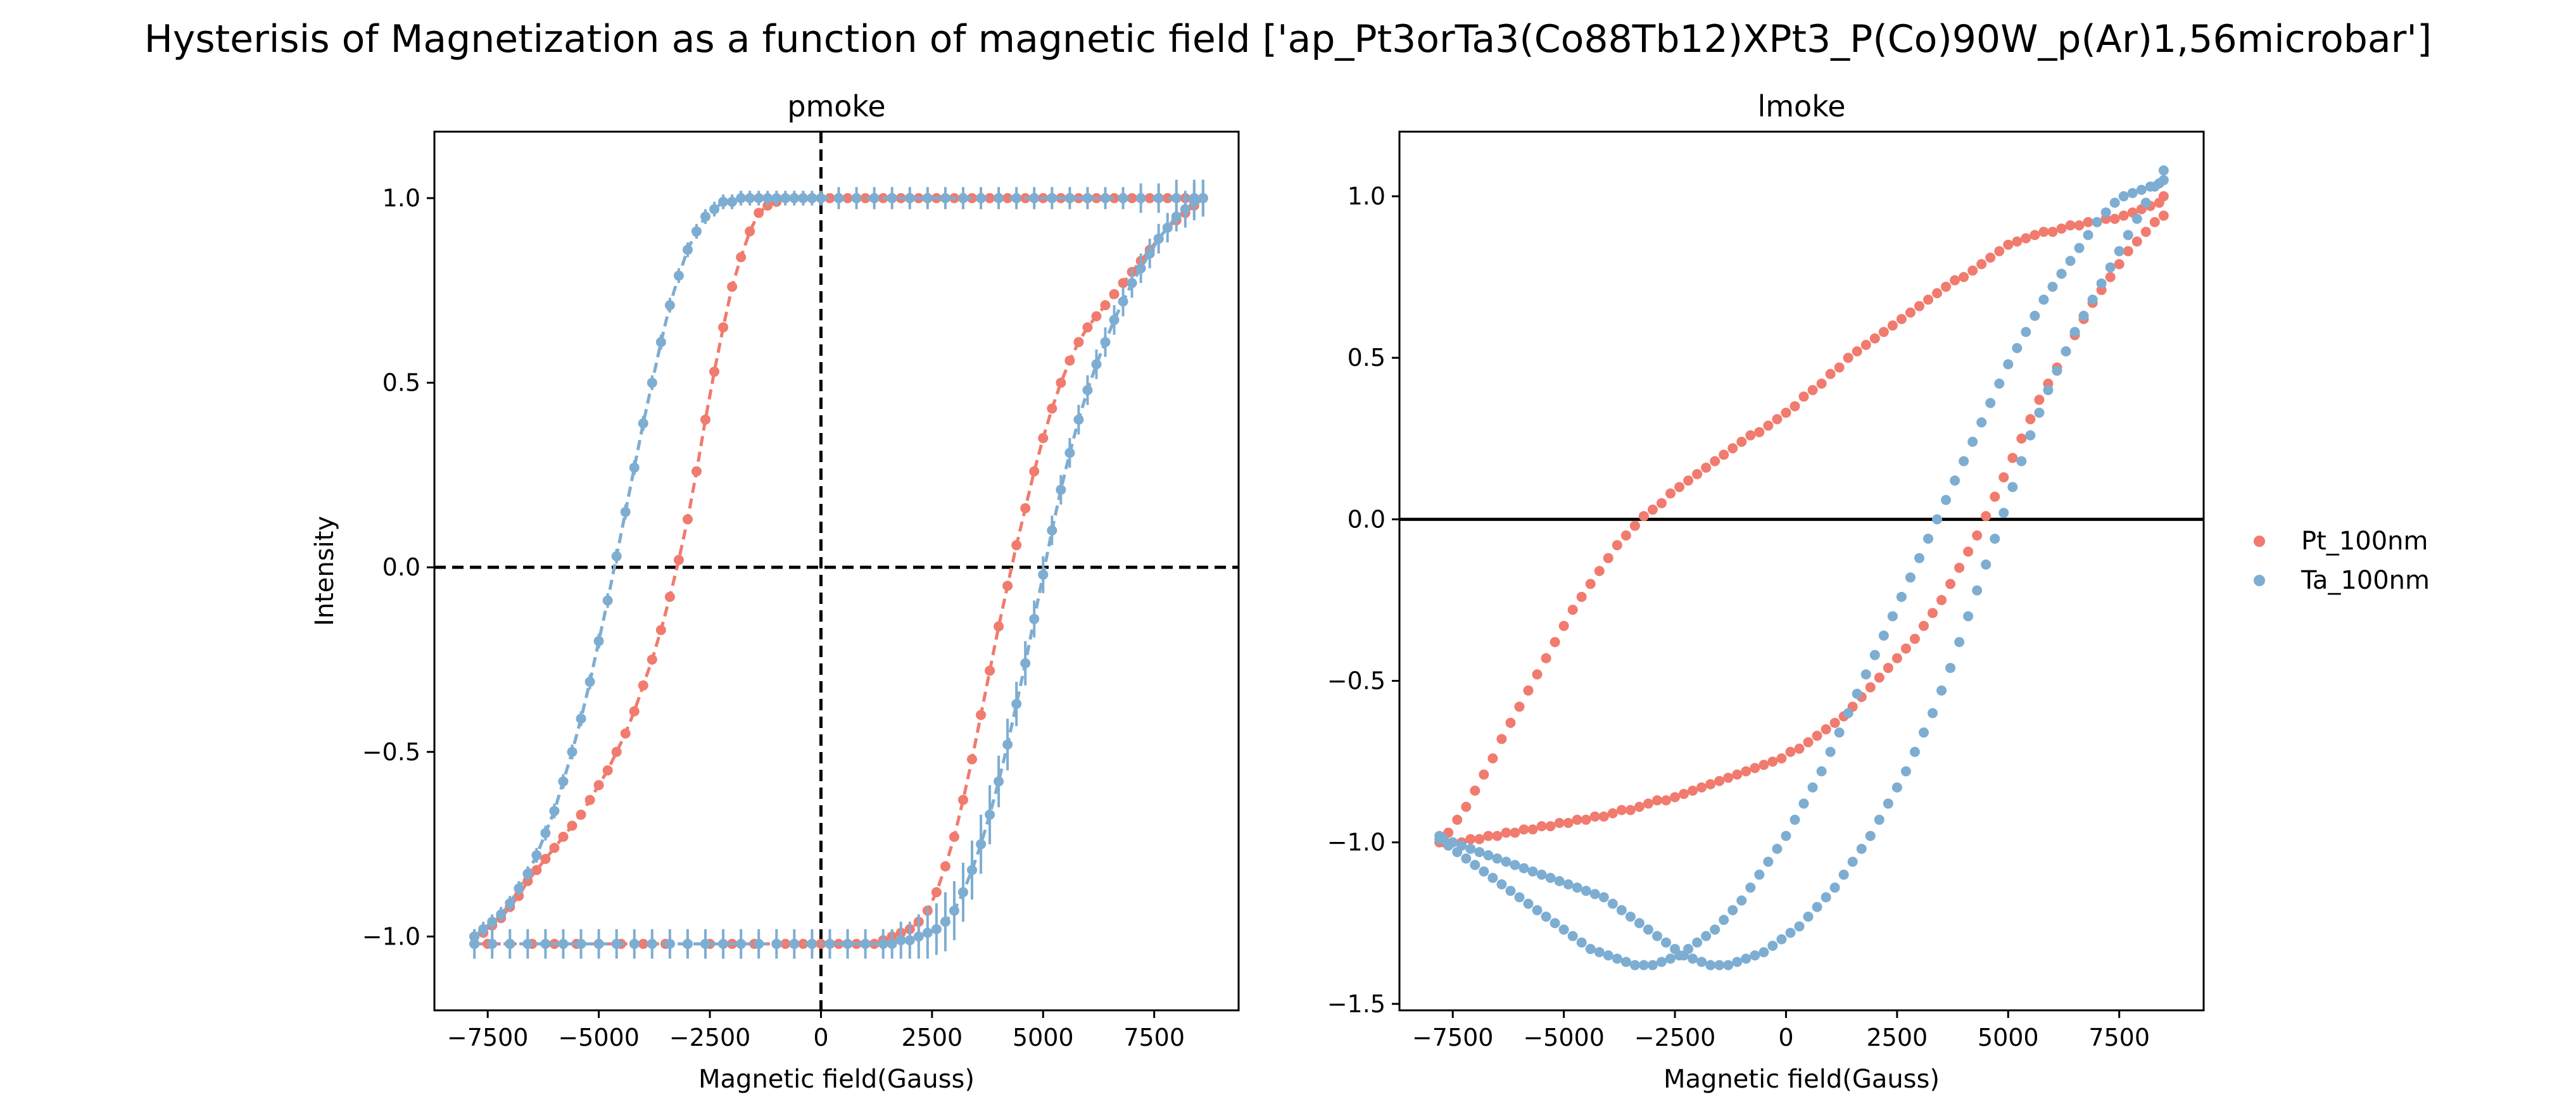  I want to click on panel-title: pmoke, so click(836, 106).